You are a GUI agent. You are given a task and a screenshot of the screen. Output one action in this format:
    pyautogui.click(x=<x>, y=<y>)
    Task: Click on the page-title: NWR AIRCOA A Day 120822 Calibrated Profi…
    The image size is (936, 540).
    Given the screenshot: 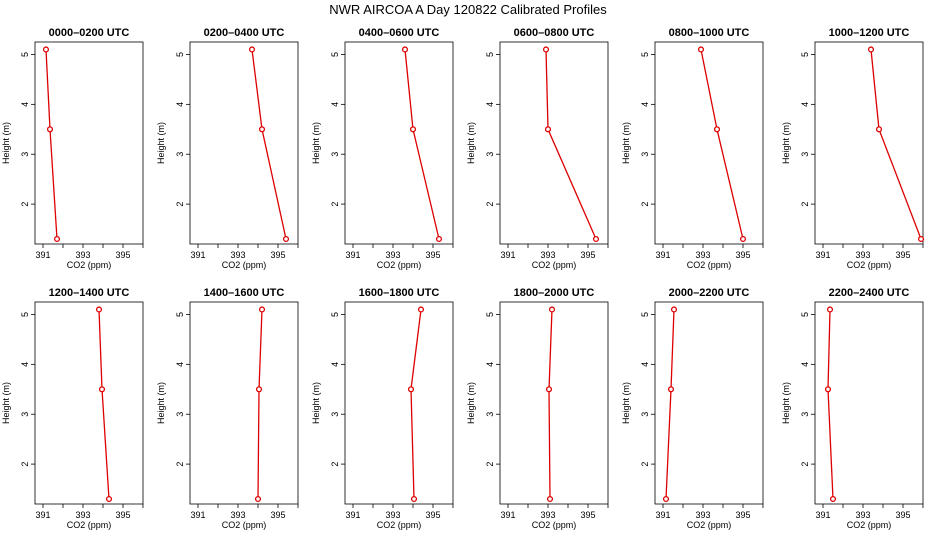 What is the action you would take?
    pyautogui.click(x=468, y=9)
    